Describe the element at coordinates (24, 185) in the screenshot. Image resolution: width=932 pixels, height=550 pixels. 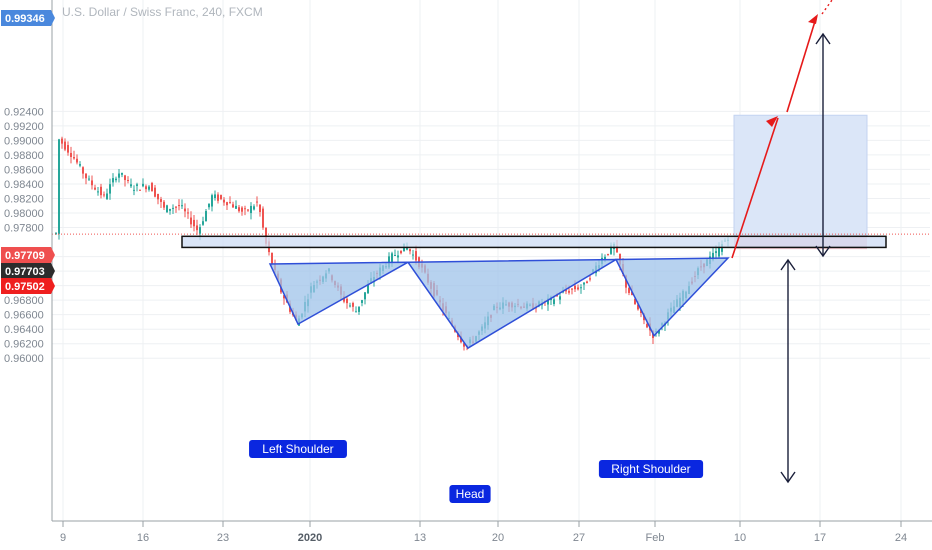
I see `y-tick-label: 0.98400` at that location.